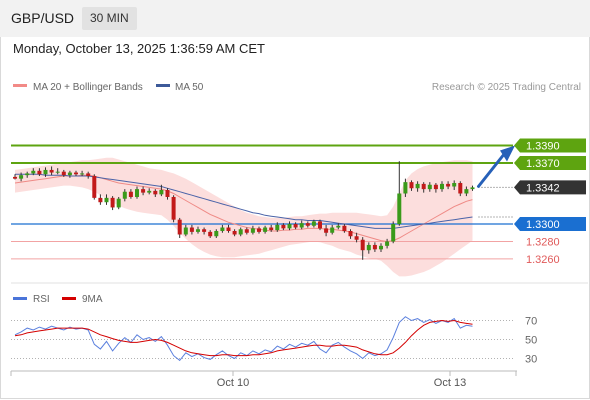 The width and height of the screenshot is (590, 400). Describe the element at coordinates (543, 242) in the screenshot. I see `support-label: 1.3280` at that location.